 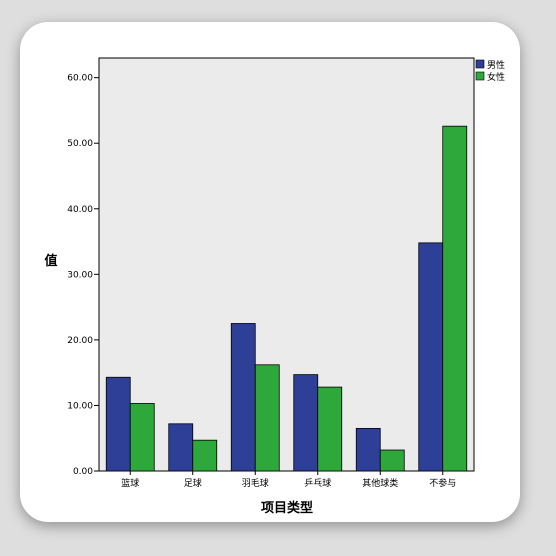 What do you see at coordinates (130, 483) in the screenshot?
I see `x-tick-label: 篮球` at bounding box center [130, 483].